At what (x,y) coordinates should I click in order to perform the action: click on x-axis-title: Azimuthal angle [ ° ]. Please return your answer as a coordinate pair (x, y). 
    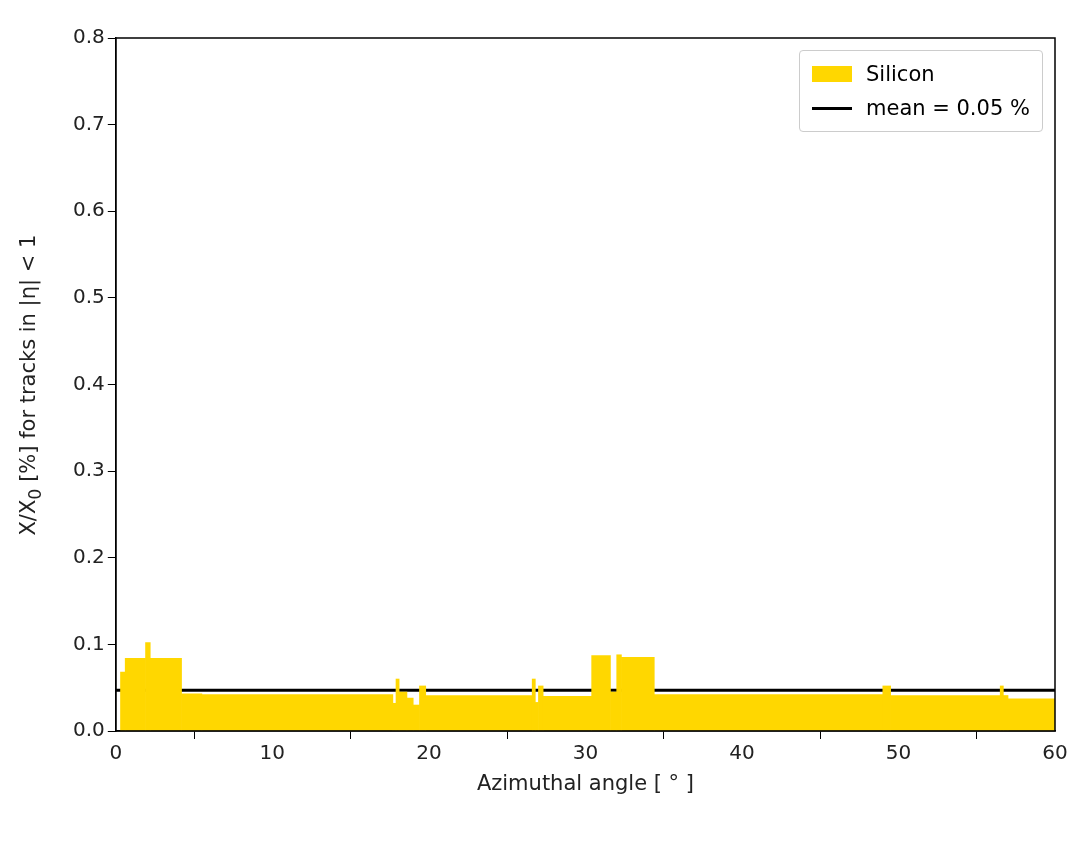
    Looking at the image, I should click on (585, 783).